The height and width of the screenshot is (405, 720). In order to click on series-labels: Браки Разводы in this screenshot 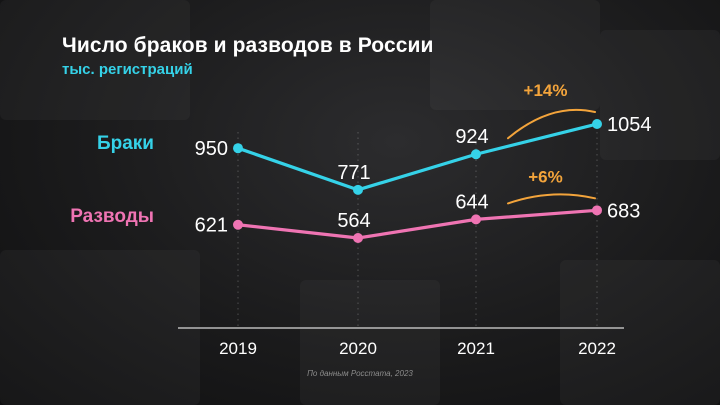, I will do `click(112, 180)`.